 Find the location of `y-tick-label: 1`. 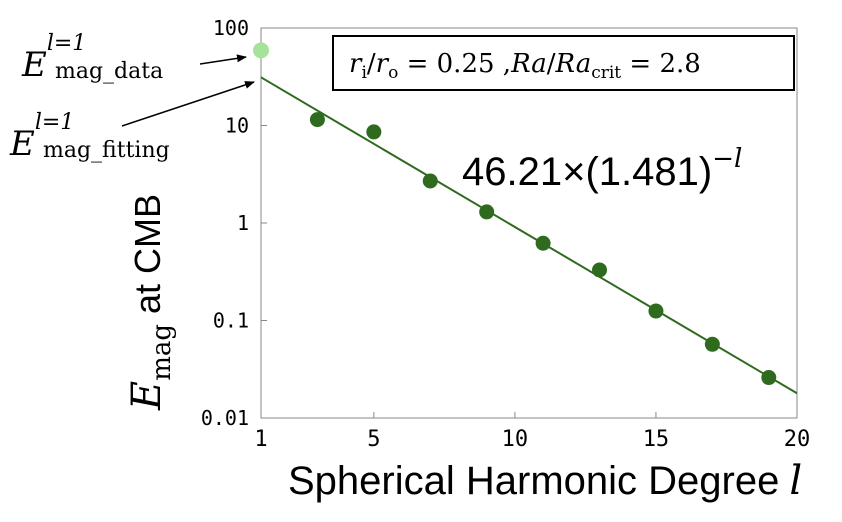

y-tick-label: 1 is located at coordinates (243, 223).